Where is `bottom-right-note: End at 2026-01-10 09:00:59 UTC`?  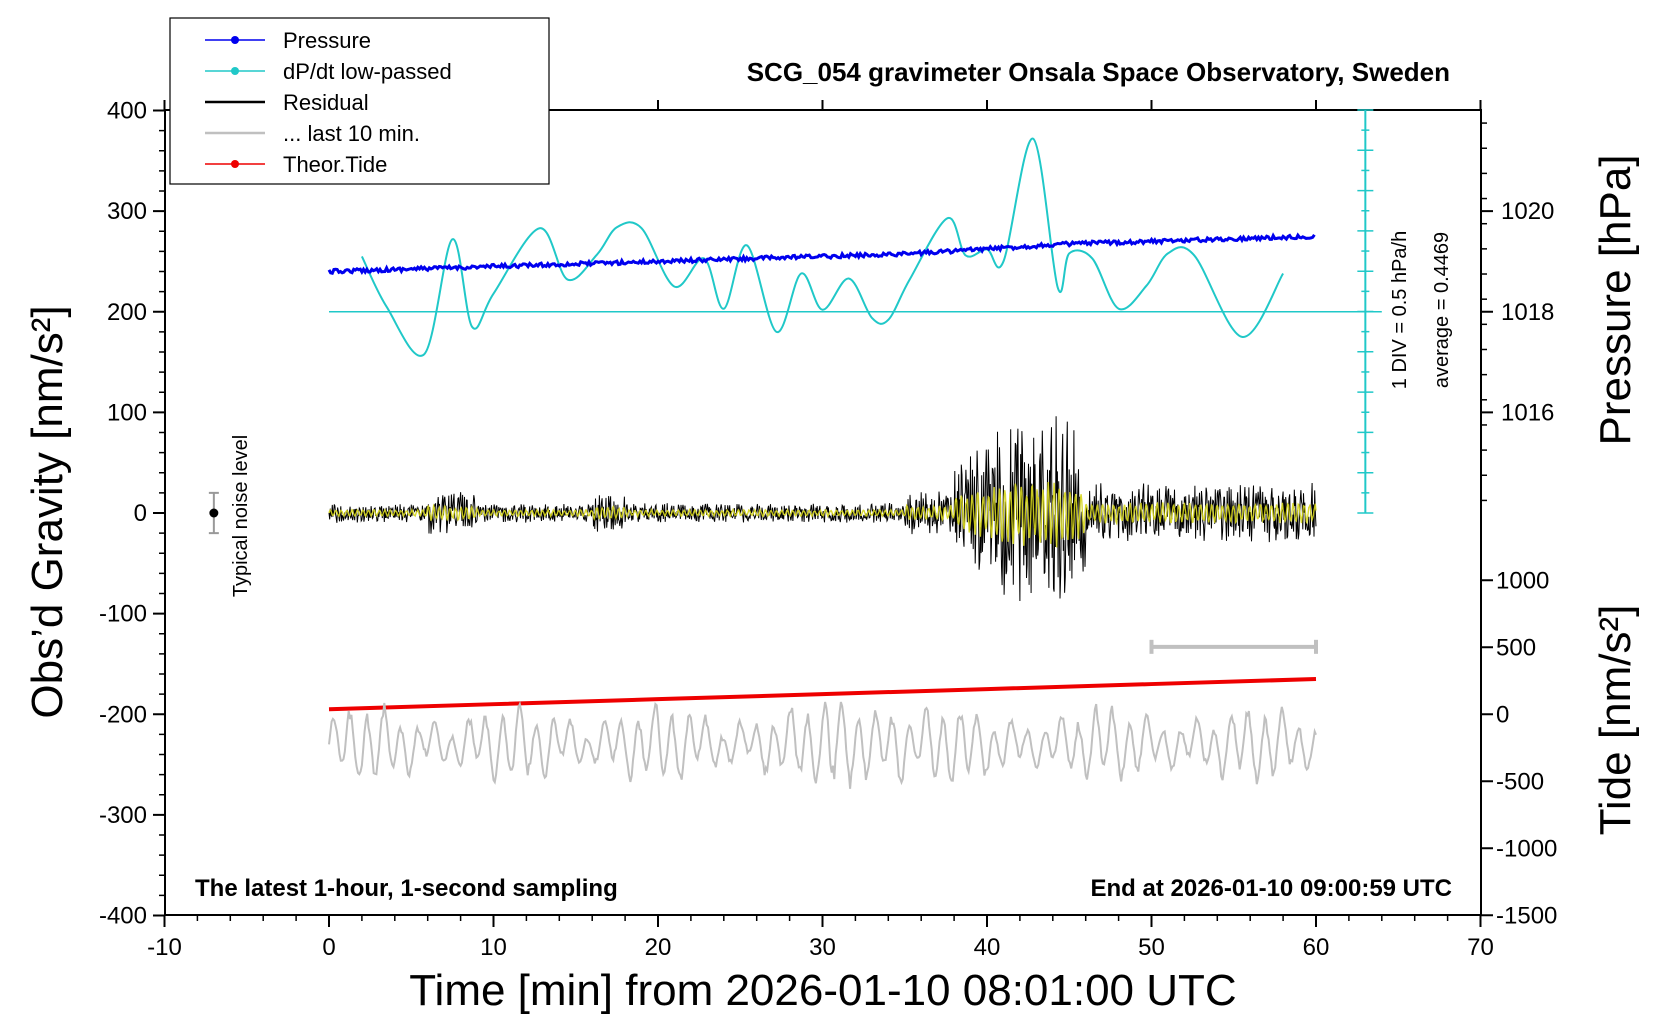 bottom-right-note: End at 2026-01-10 09:00:59 UTC is located at coordinates (1272, 888).